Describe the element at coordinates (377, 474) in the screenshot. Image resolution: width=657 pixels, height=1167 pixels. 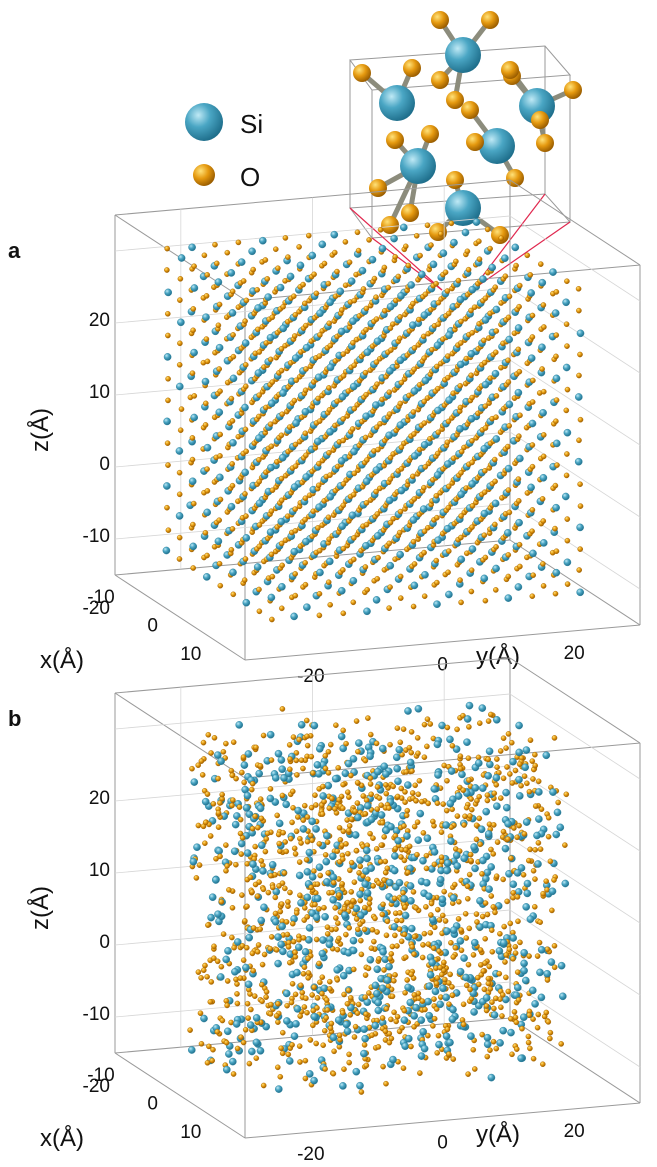
I see `grid-line` at that location.